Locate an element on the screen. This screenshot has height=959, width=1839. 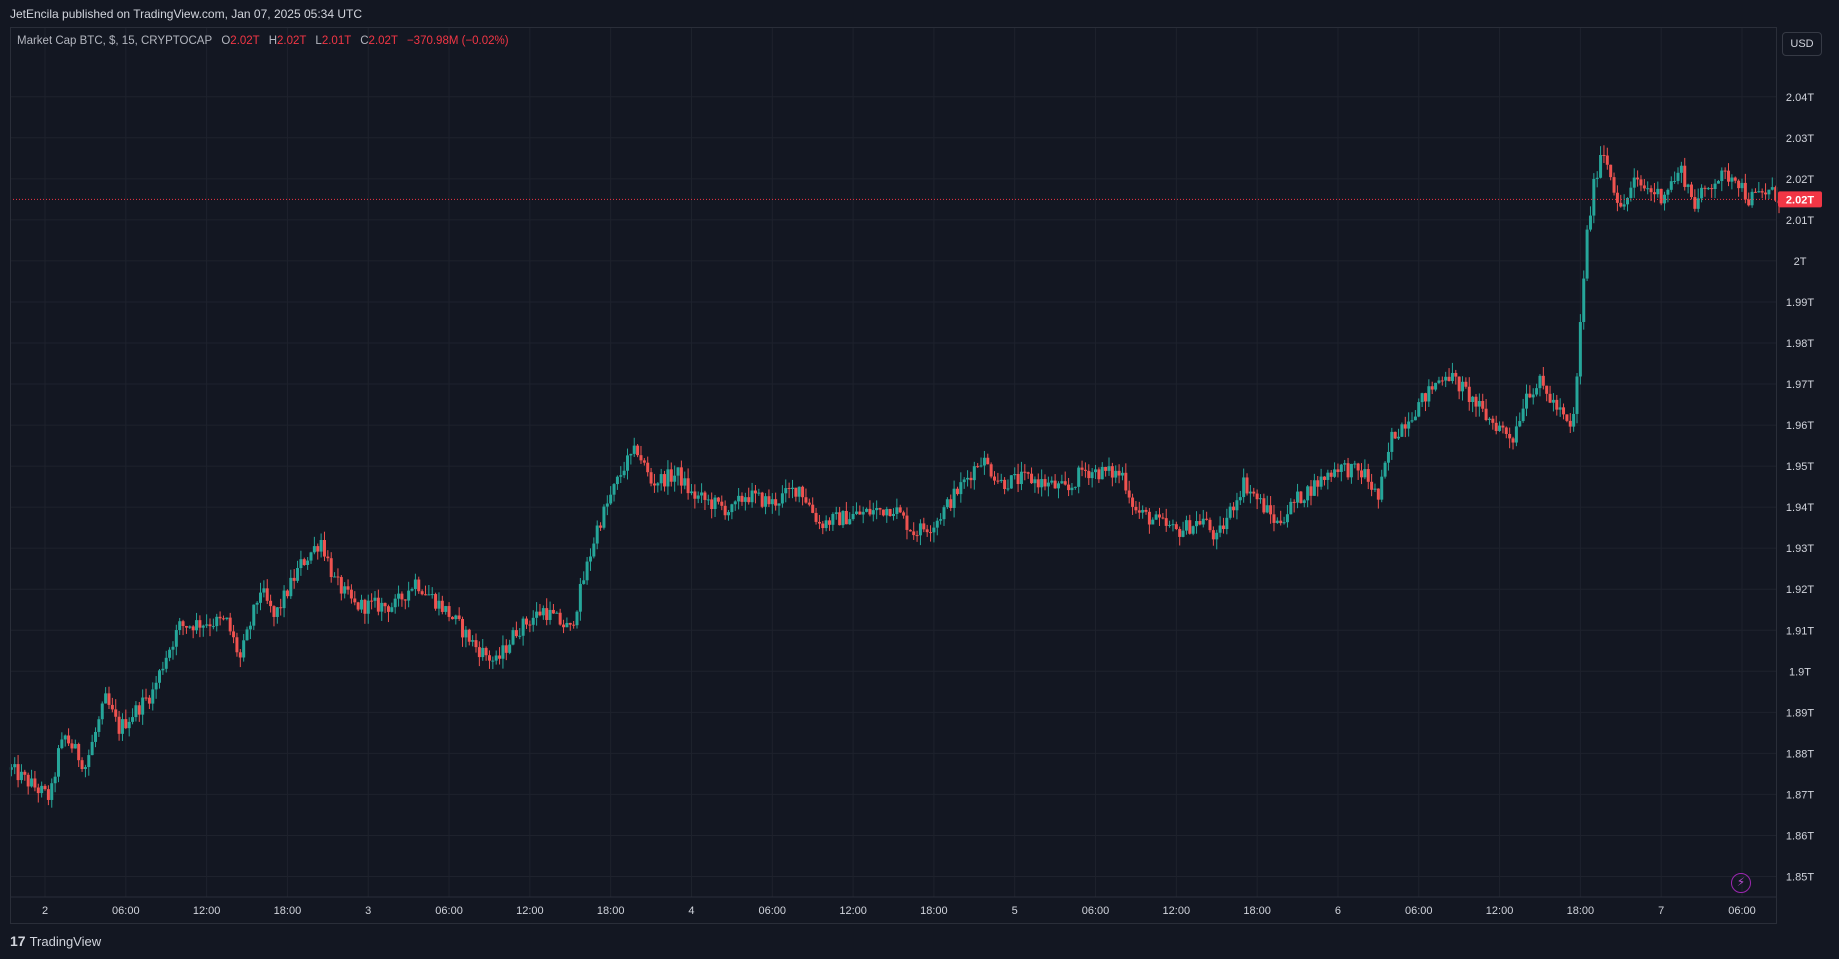
symbol-label: Market Cap BTC, $, 15, CRYPTOCAP is located at coordinates (115, 41).